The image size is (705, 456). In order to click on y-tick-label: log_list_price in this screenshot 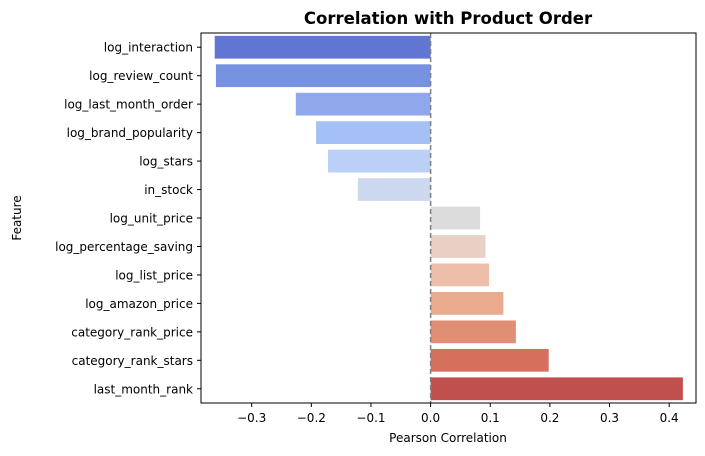, I will do `click(154, 275)`.